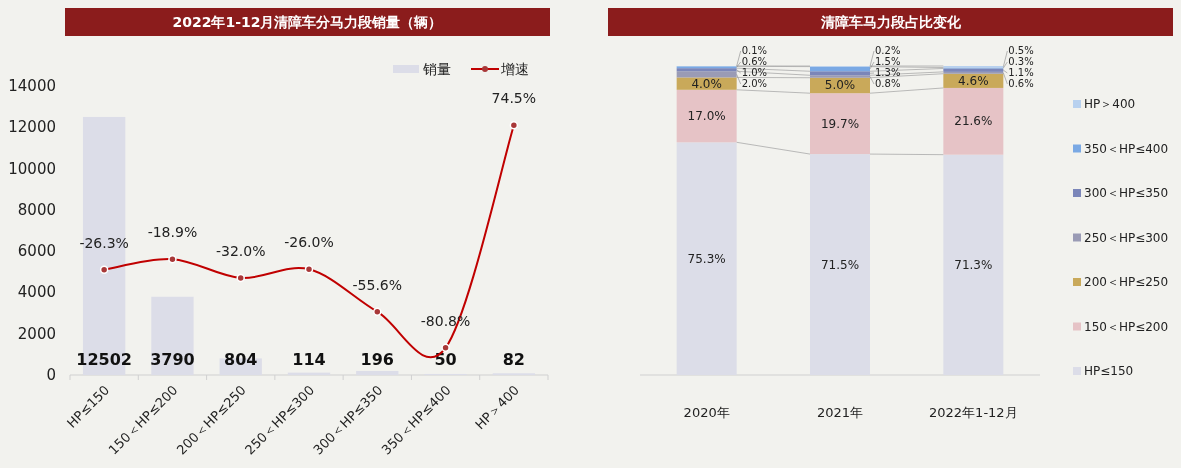  What do you see at coordinates (1126, 282) in the screenshot?
I see `legend-label: 200＜HP≤250` at bounding box center [1126, 282].